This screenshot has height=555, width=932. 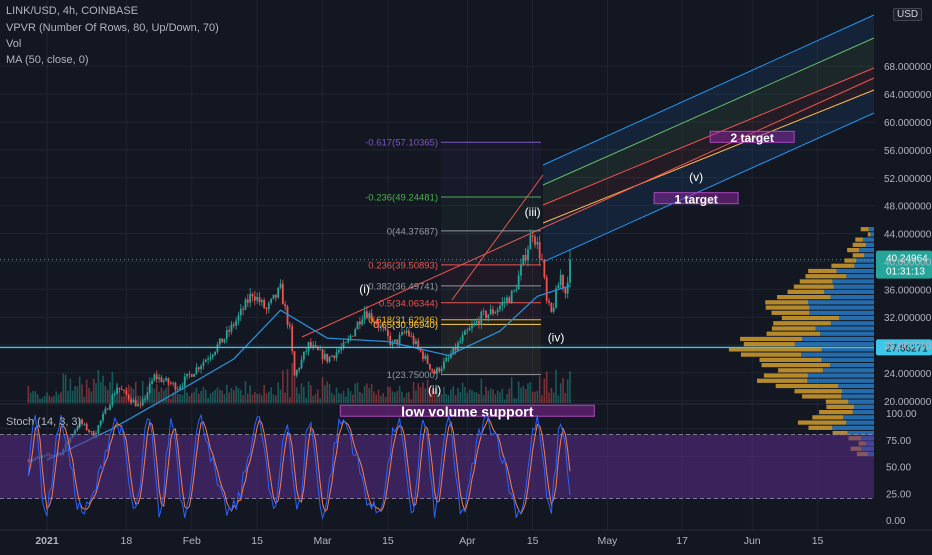 I want to click on price-tick-label: 36.000000, so click(x=908, y=290).